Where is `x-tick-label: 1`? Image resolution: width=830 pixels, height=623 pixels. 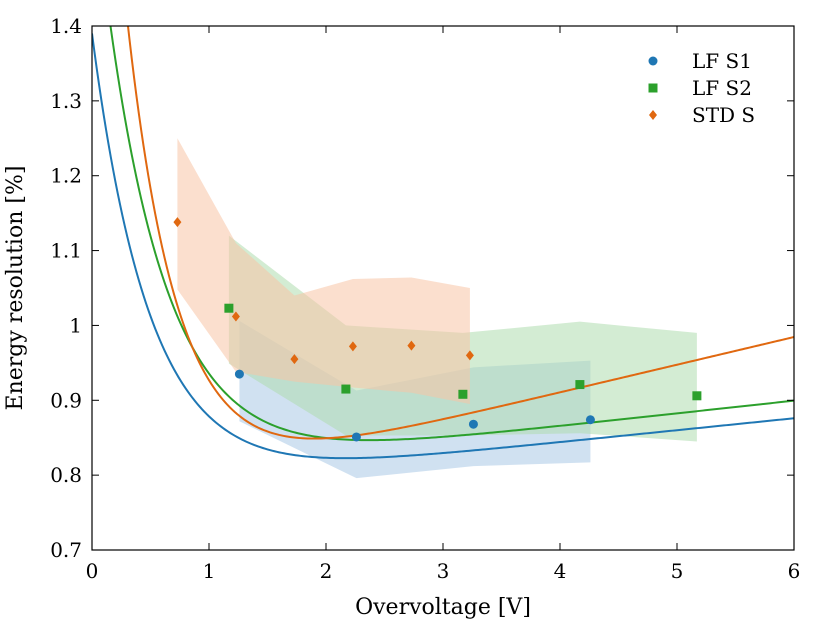 x-tick-label: 1 is located at coordinates (209, 571).